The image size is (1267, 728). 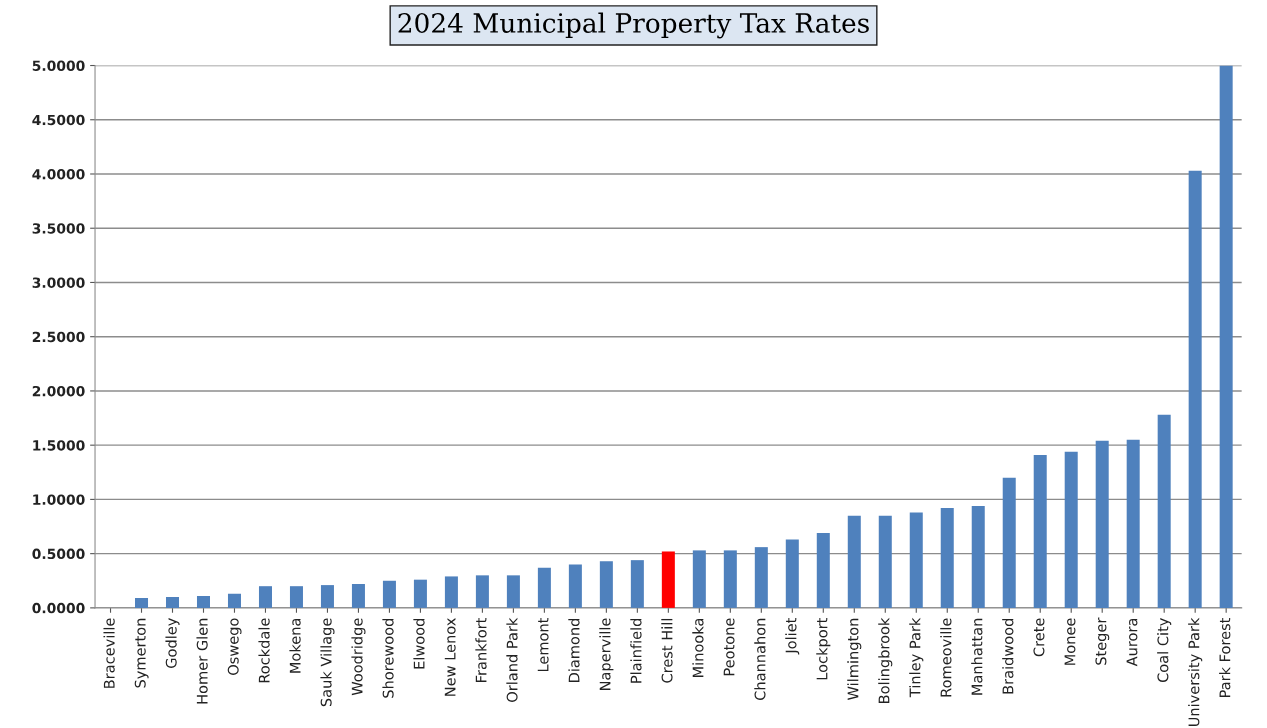 I want to click on x-tick-label: Rockdale, so click(x=264, y=650).